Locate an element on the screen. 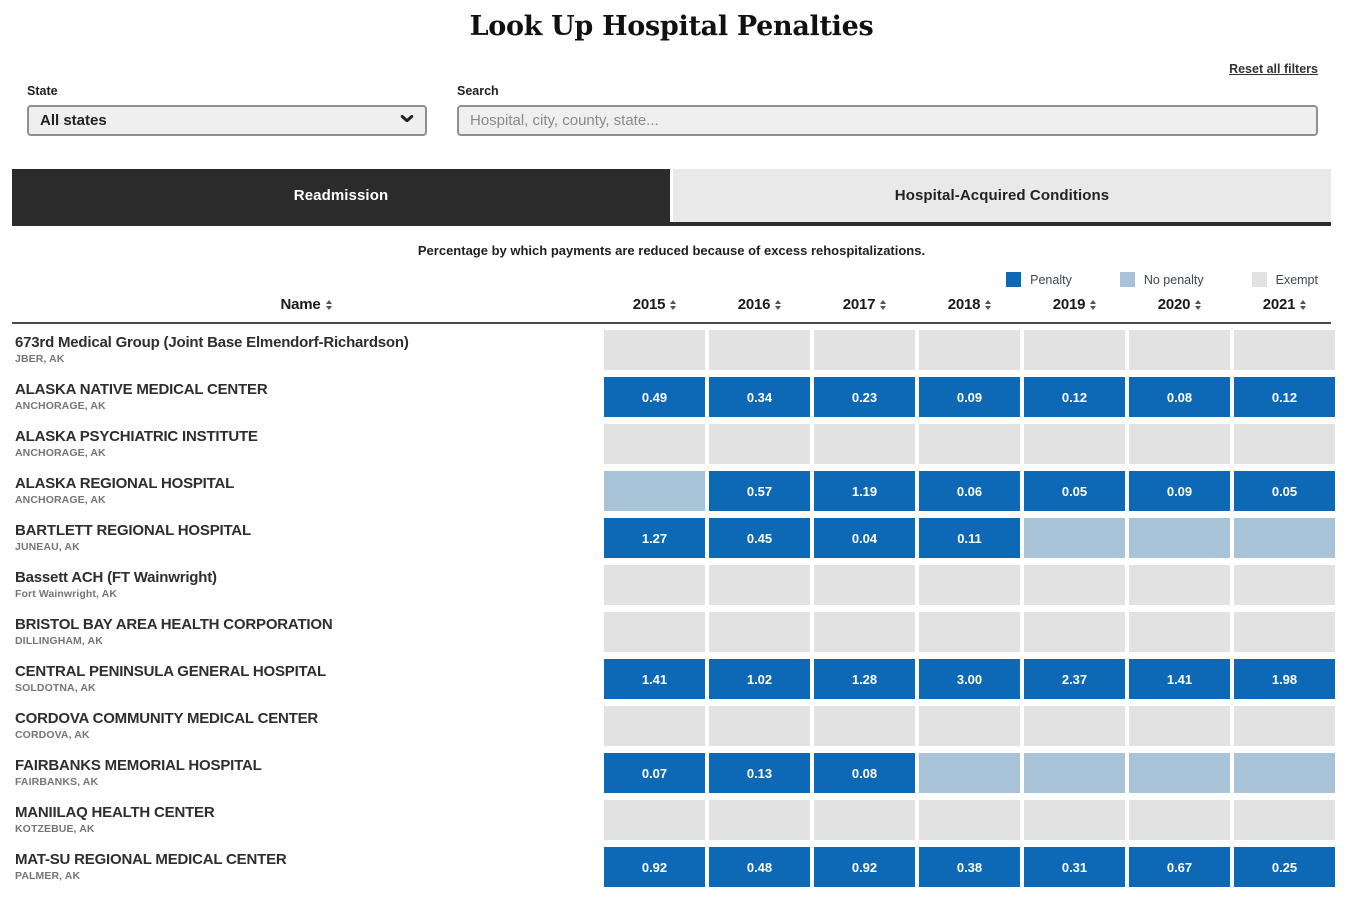  table-header-row: Name 2015 2016 2017 2018 2019 2020 2021 is located at coordinates (671, 310).